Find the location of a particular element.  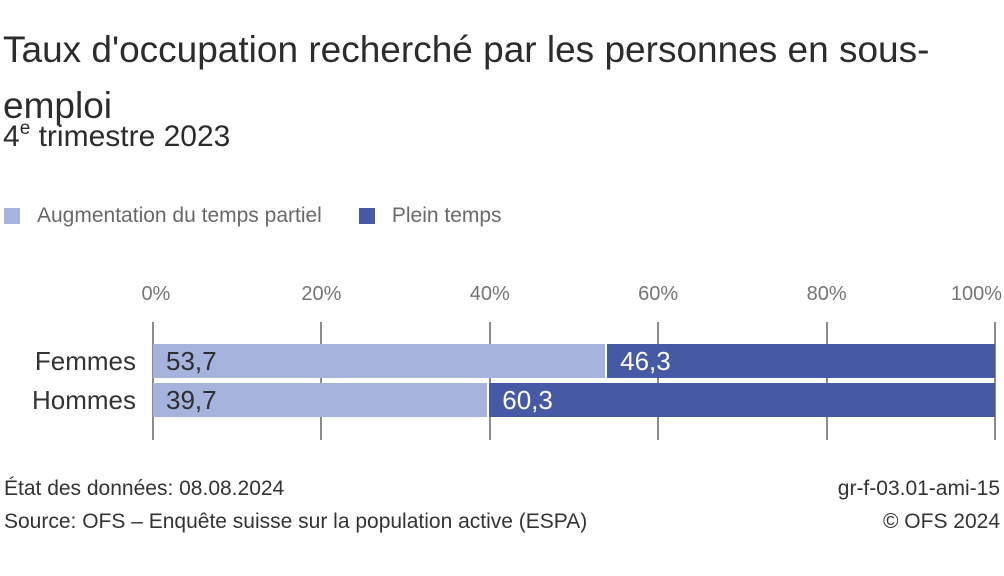

legend-label: Plein temps is located at coordinates (446, 215).